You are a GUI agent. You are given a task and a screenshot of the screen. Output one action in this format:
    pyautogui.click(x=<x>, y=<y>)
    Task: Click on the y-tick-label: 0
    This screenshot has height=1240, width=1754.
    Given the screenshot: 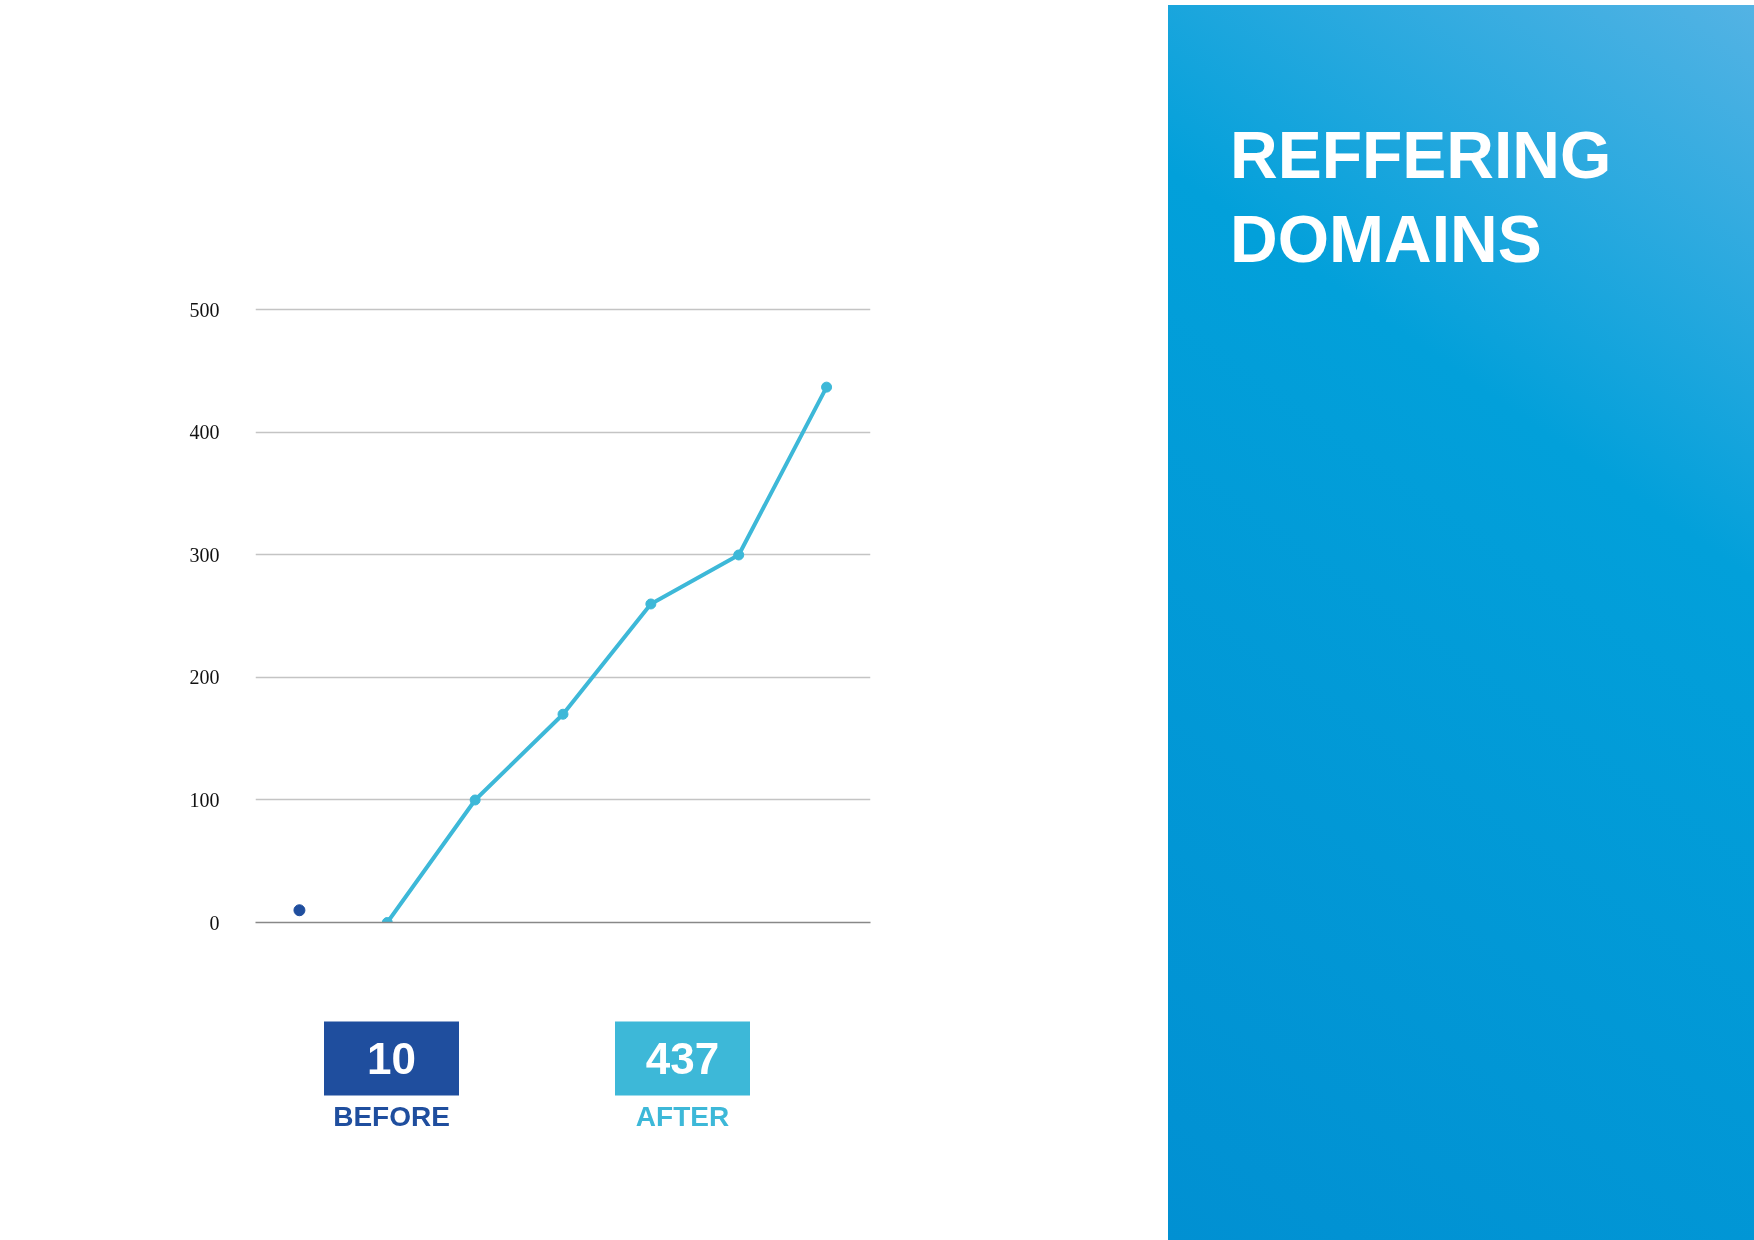 What is the action you would take?
    pyautogui.click(x=214, y=922)
    